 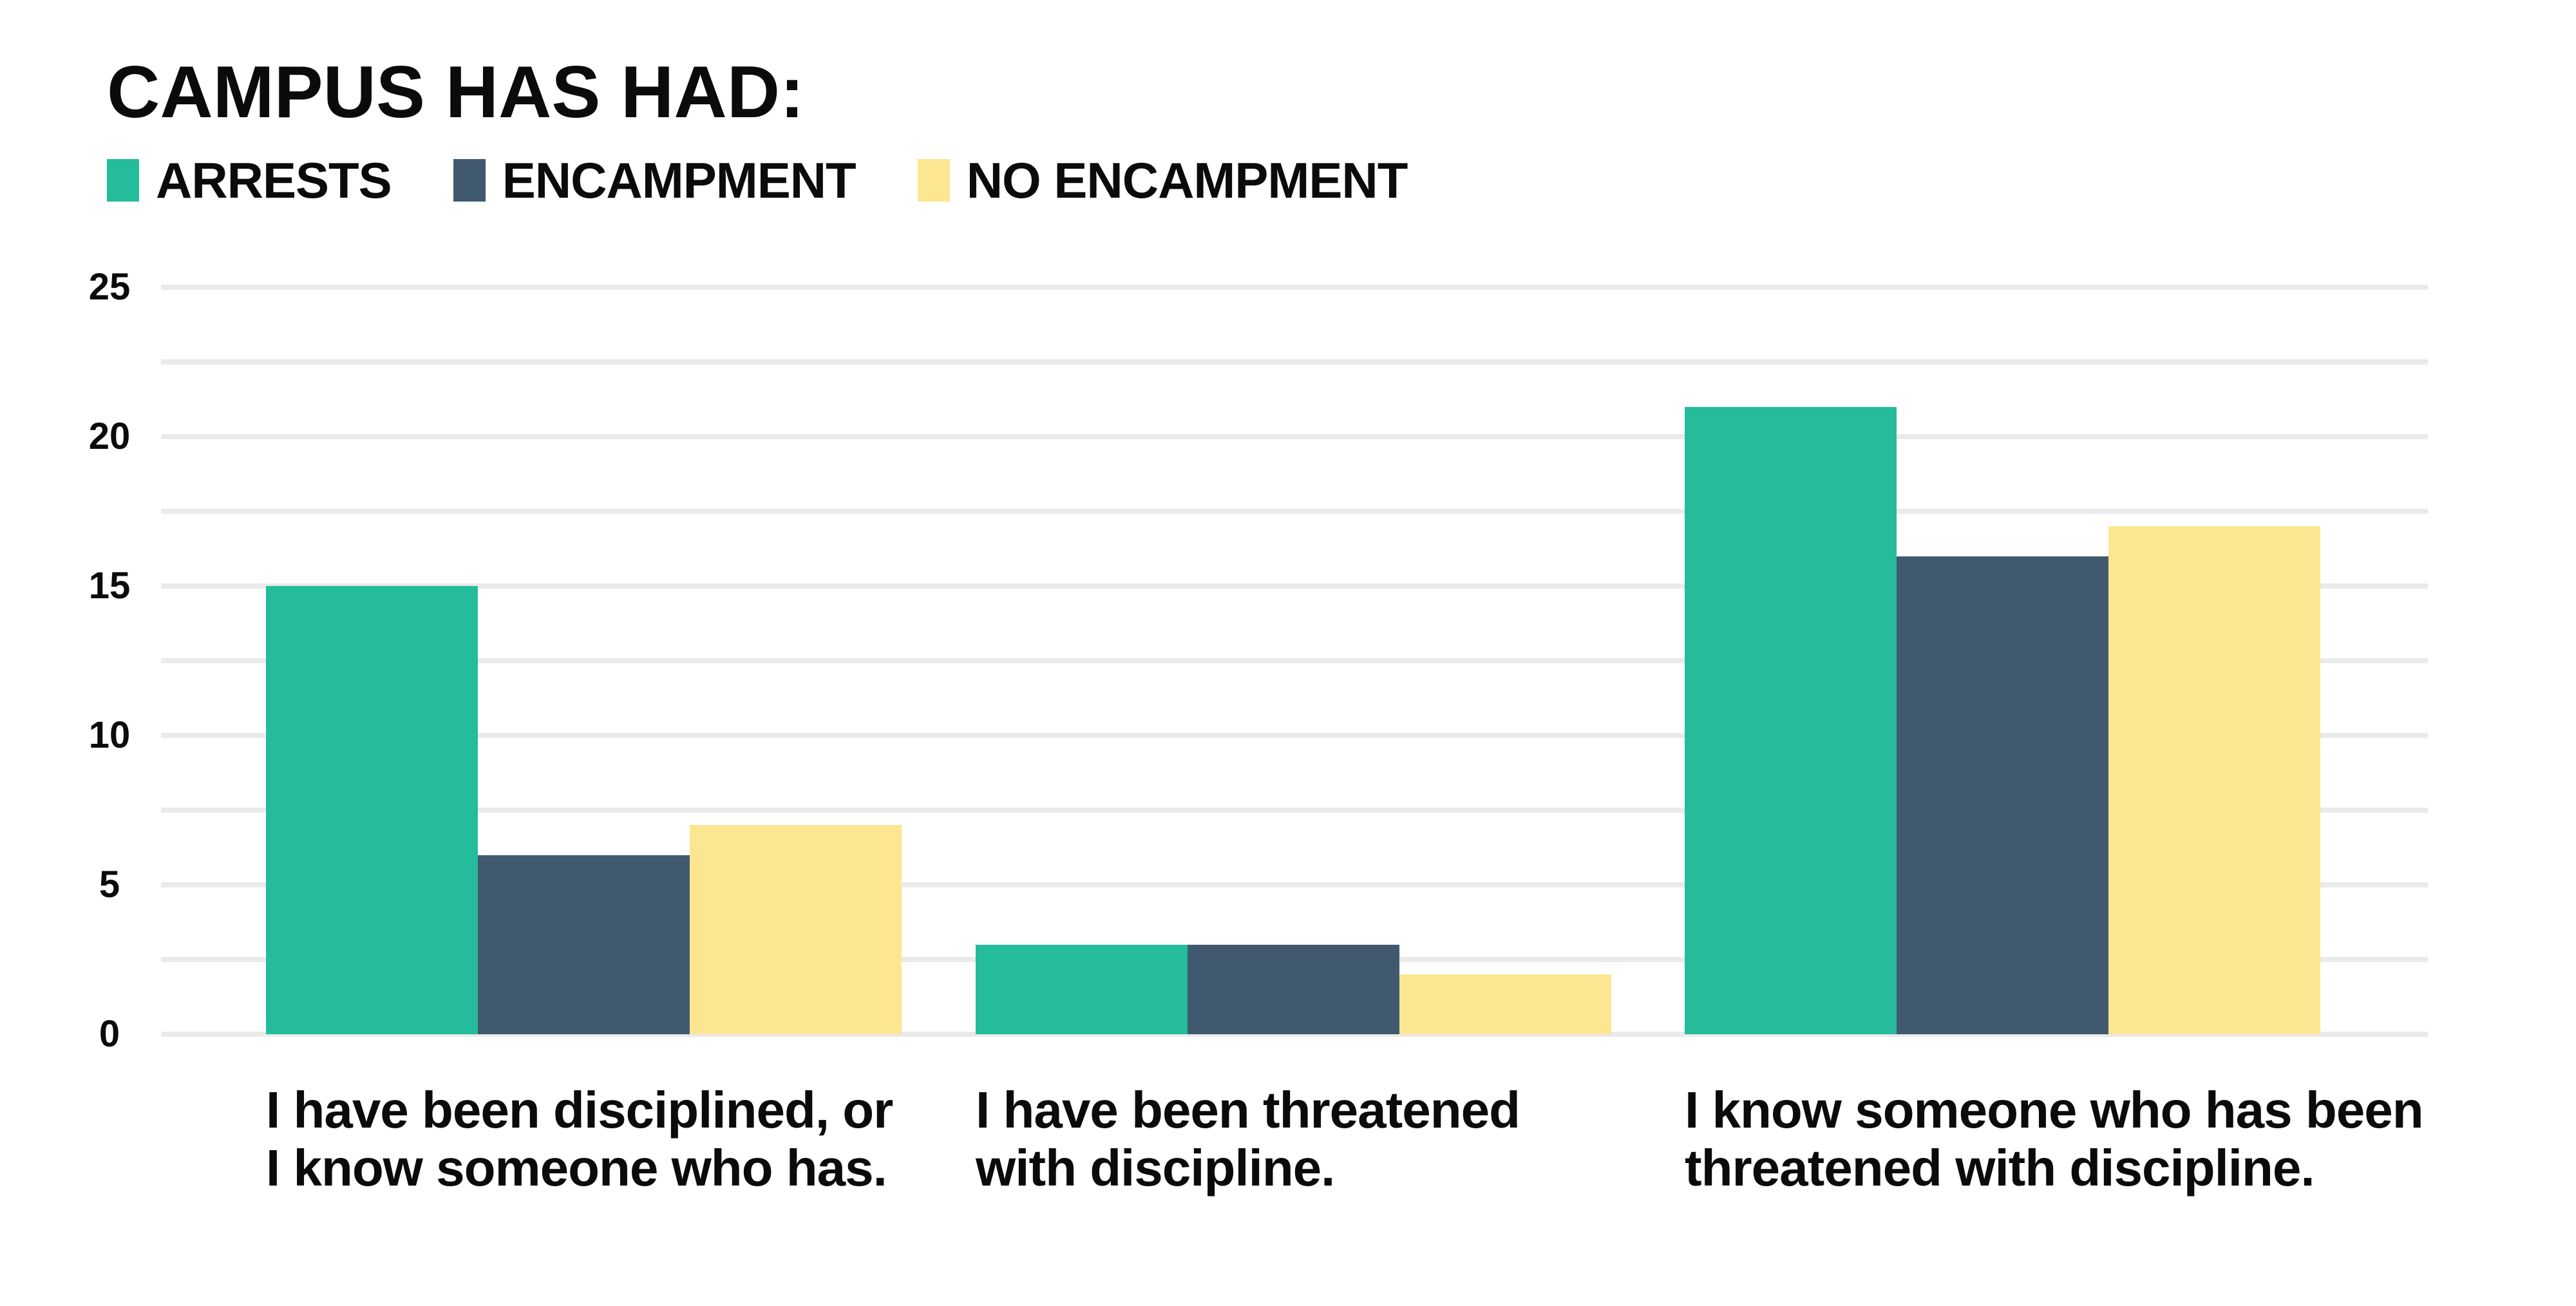 I want to click on legend-item-encampment: ENCAMPMENT, so click(x=655, y=180).